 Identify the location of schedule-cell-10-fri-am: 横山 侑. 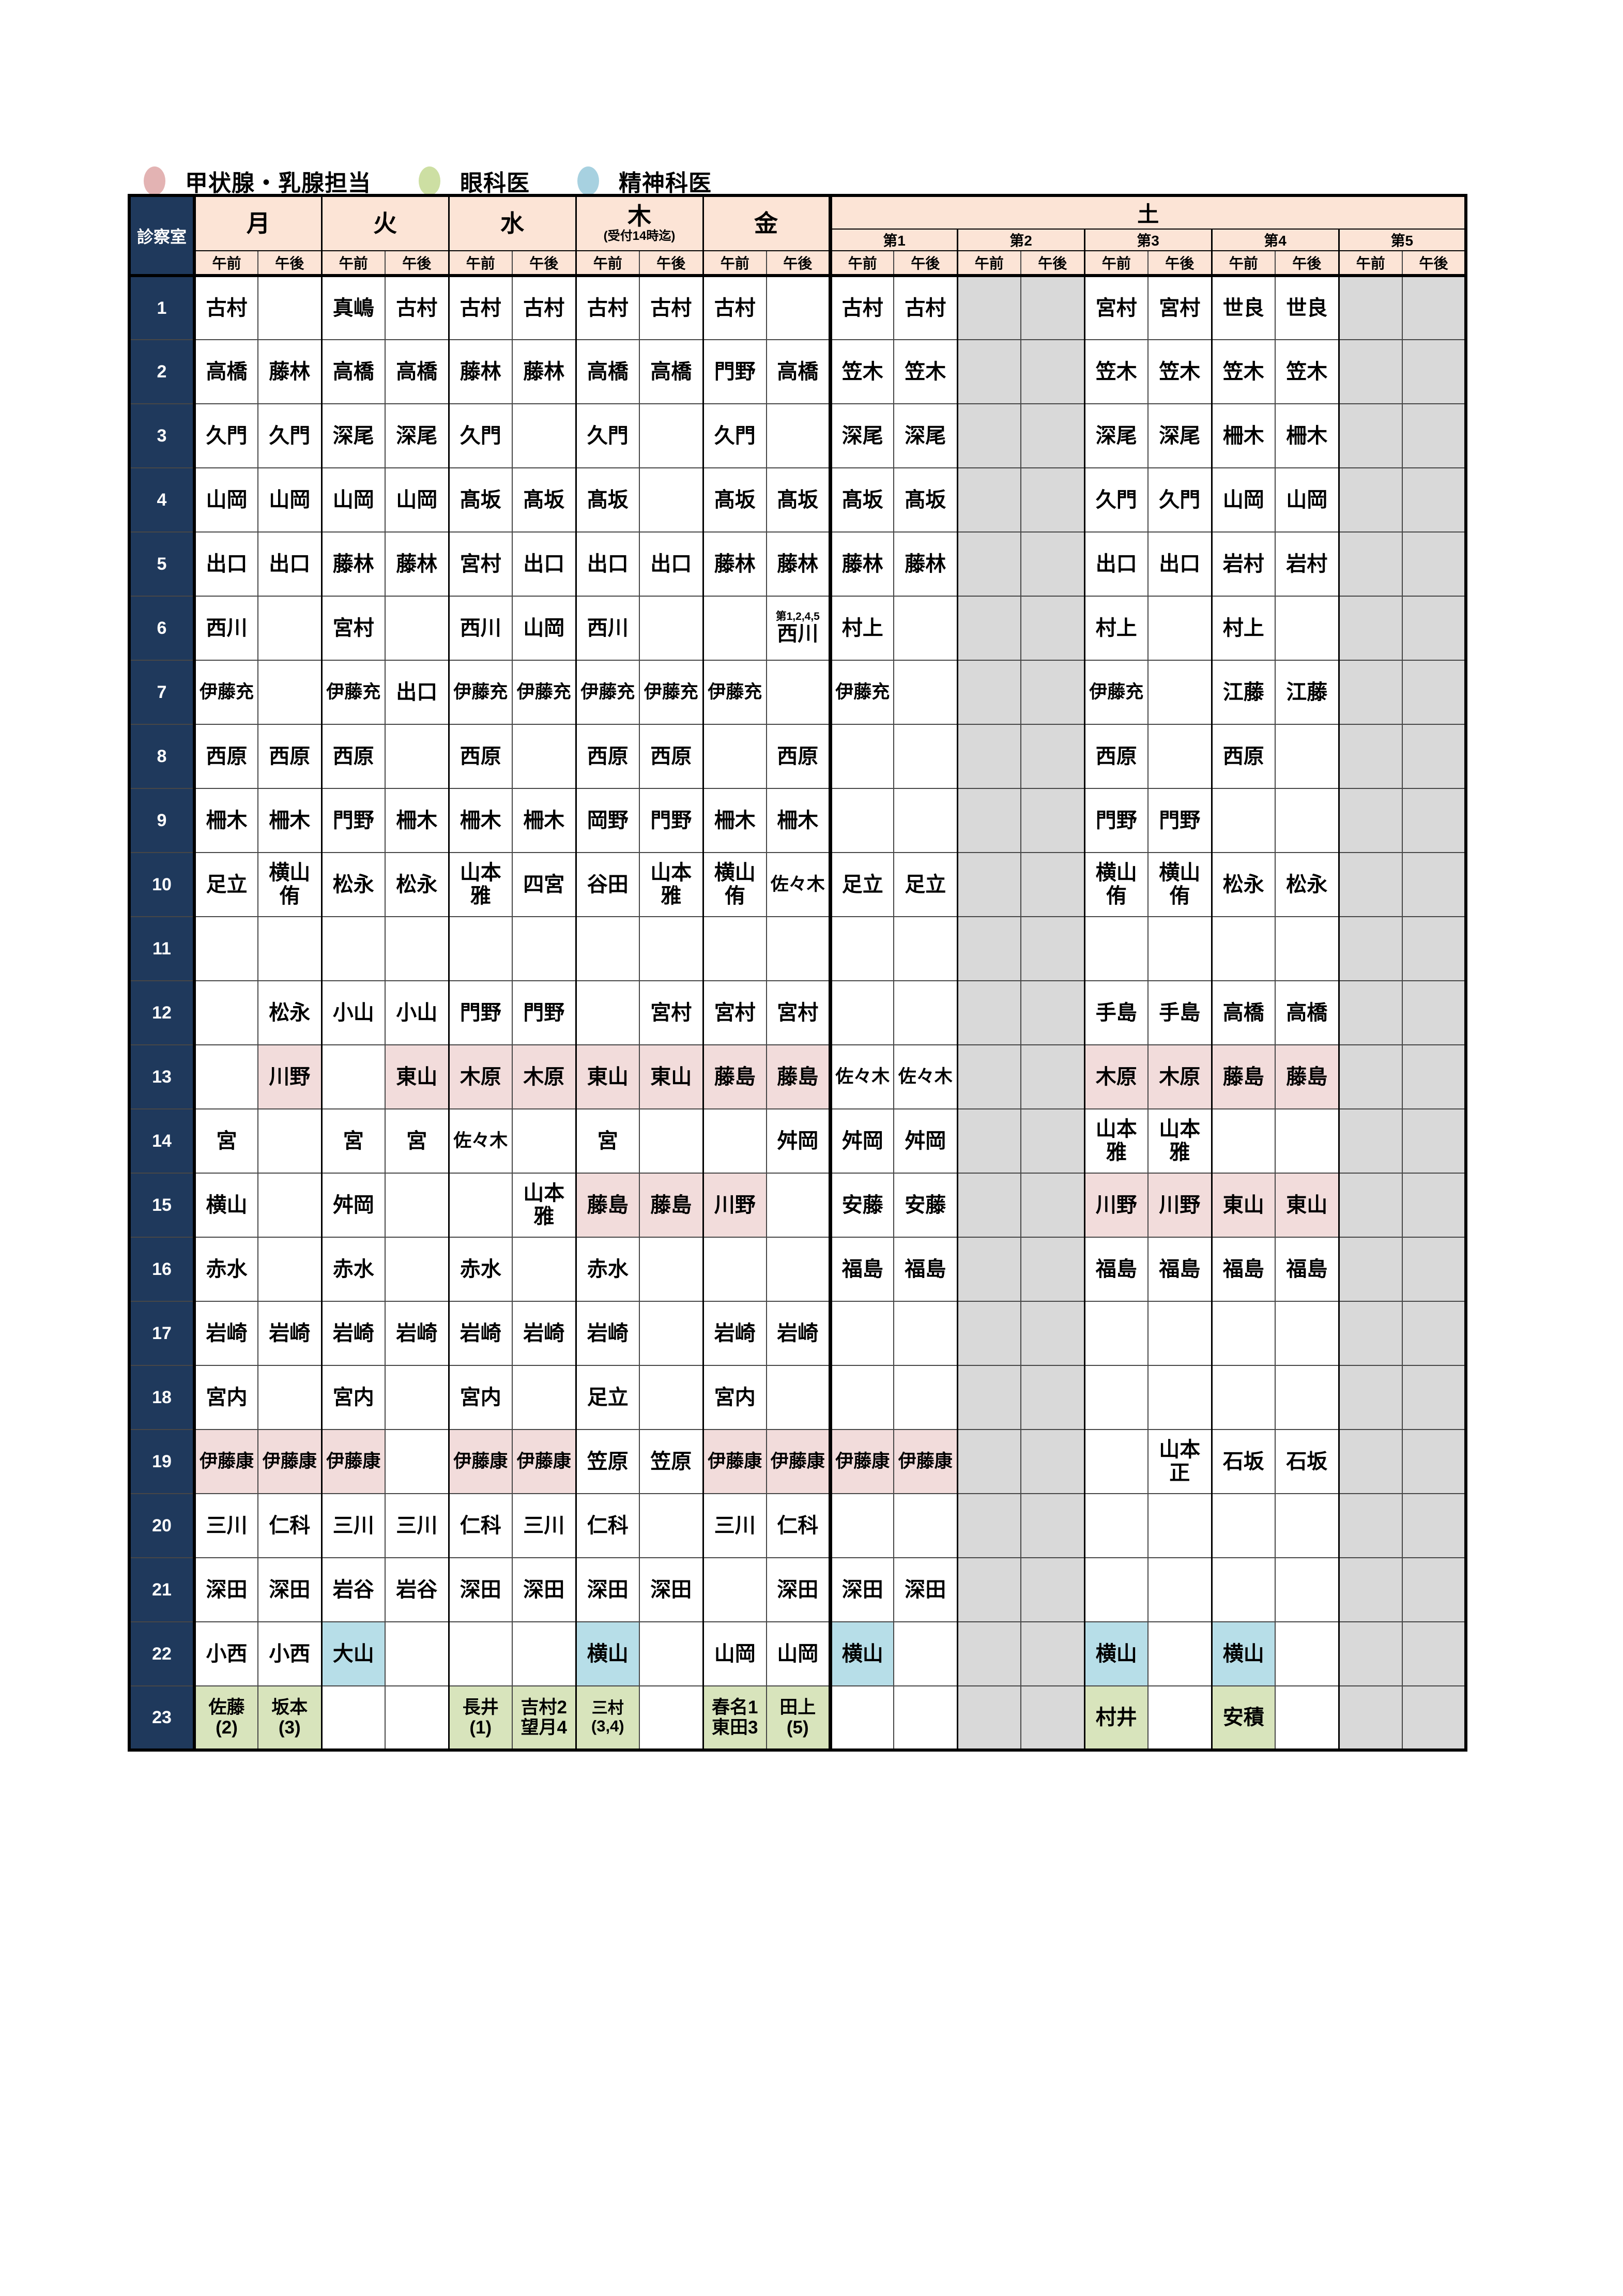
(735, 884).